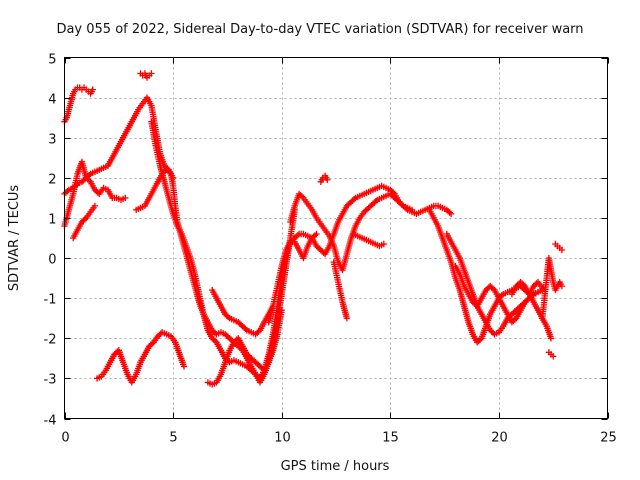  Describe the element at coordinates (499, 438) in the screenshot. I see `x-tick-label: 20` at that location.